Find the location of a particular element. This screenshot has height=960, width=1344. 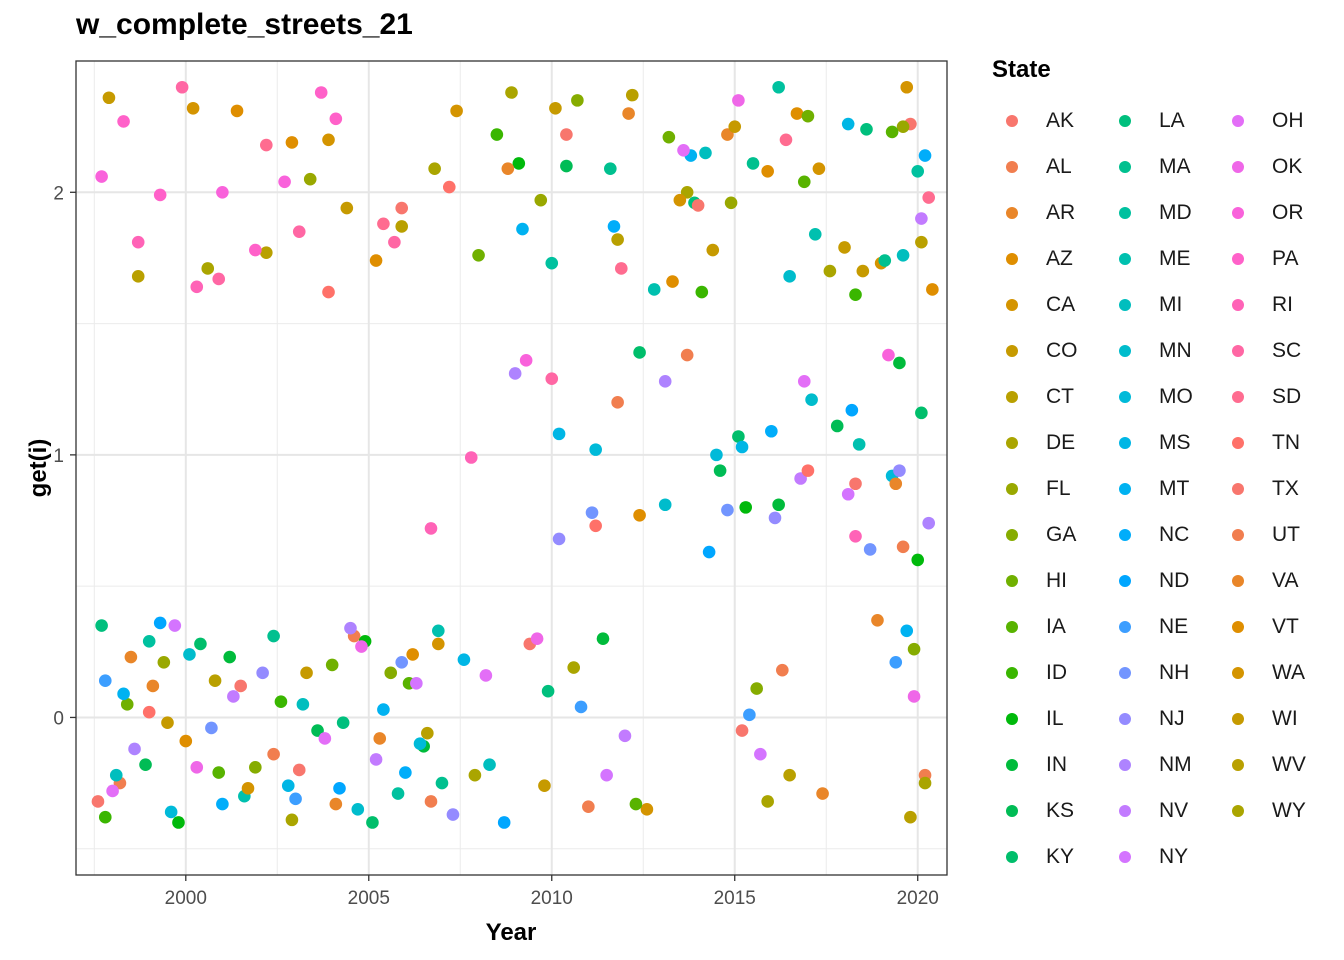

point-ri is located at coordinates (855, 536).